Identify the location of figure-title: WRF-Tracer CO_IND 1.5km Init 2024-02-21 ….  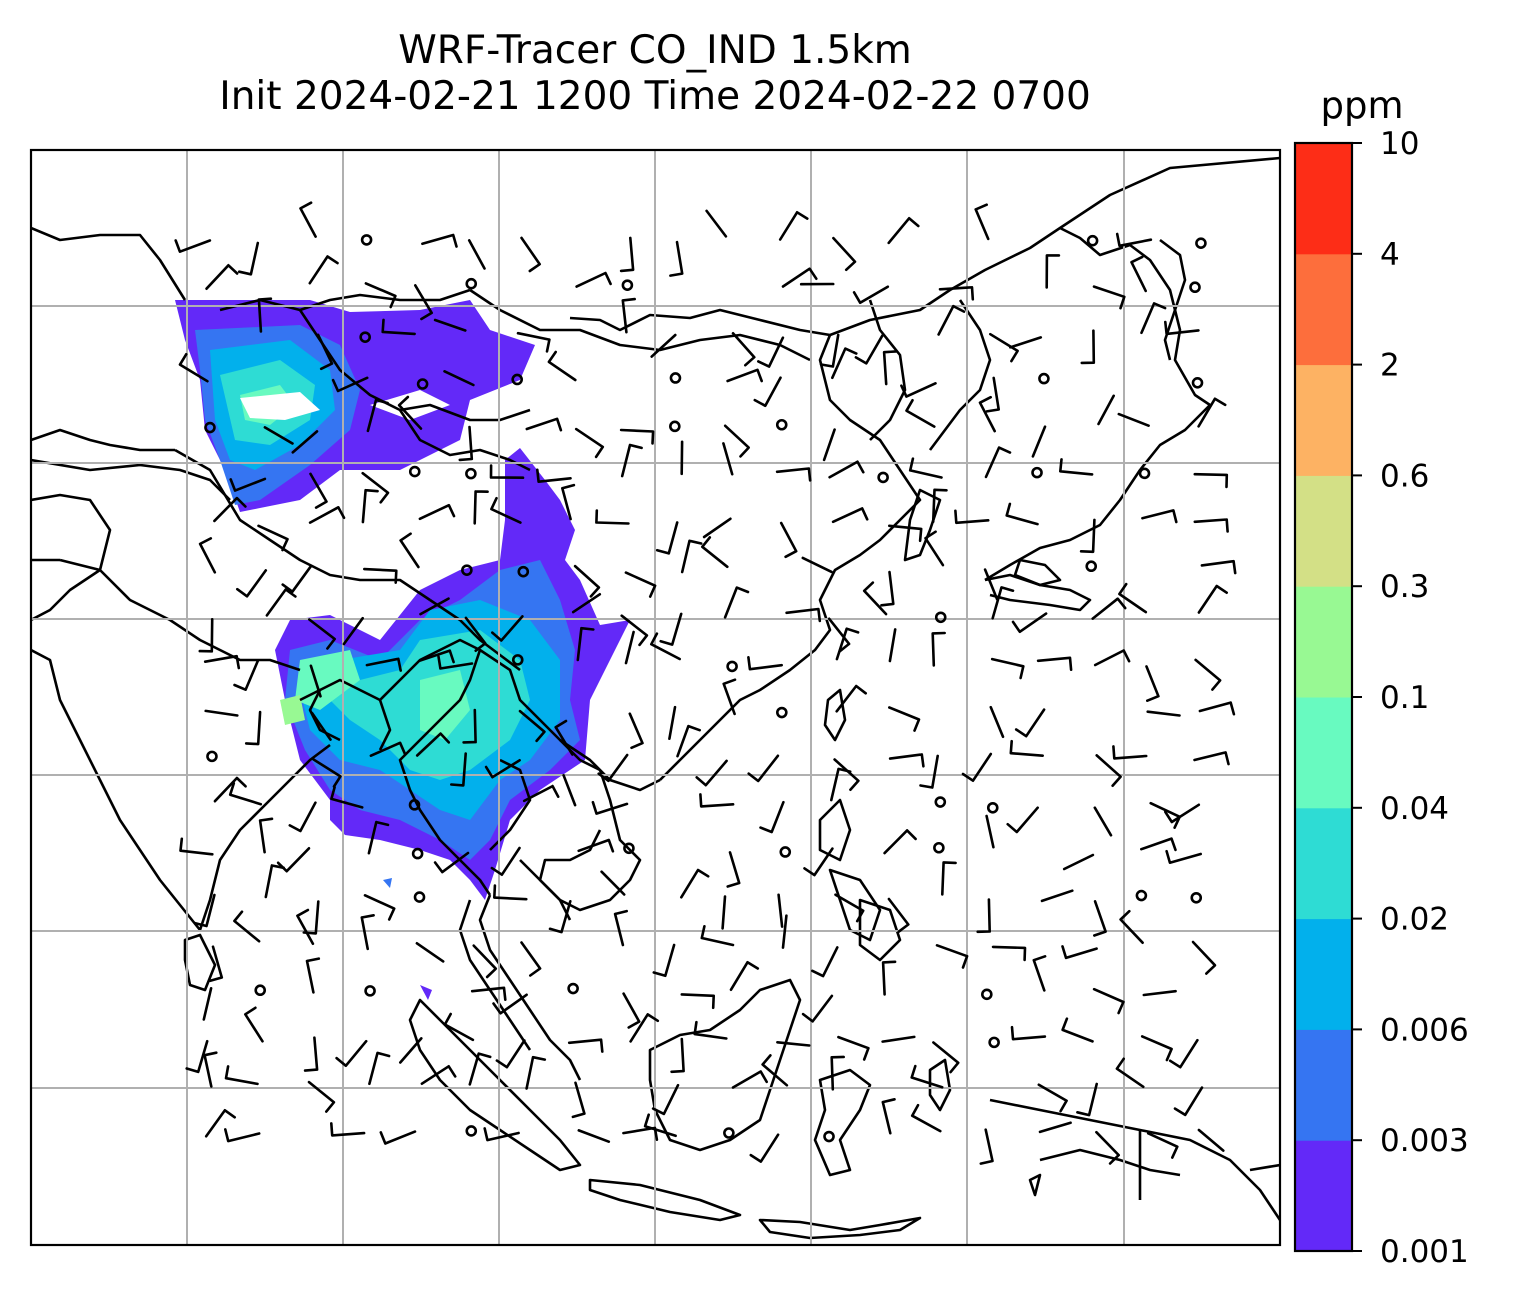
(655, 74).